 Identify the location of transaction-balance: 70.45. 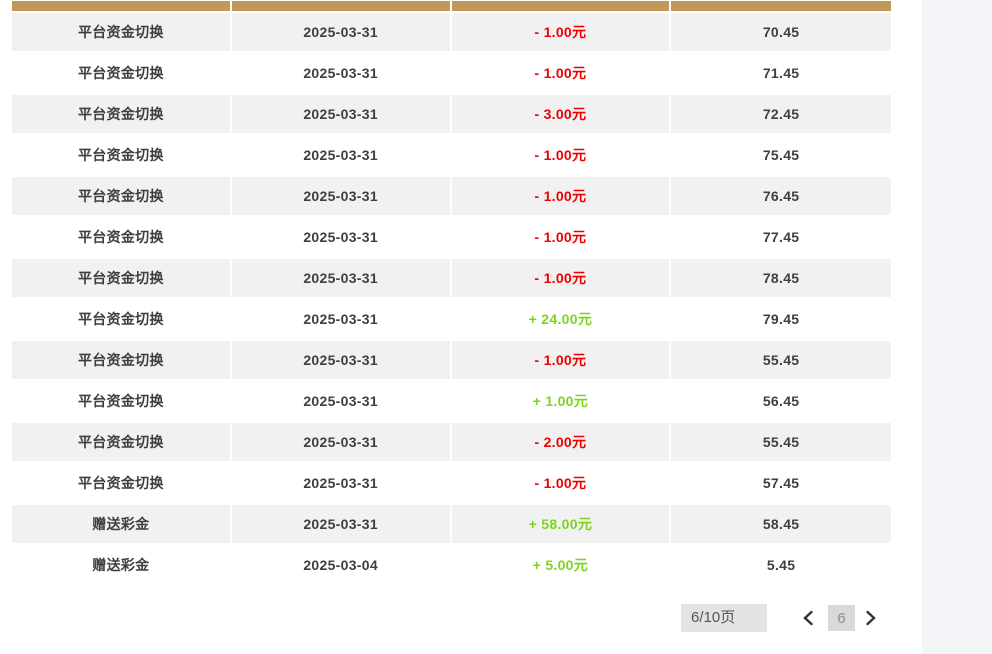
(781, 32).